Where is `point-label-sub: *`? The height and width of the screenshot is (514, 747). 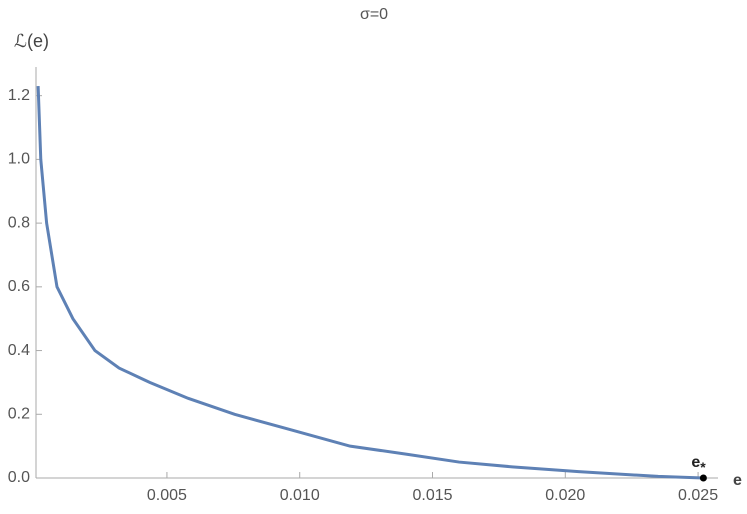
point-label-sub: * is located at coordinates (703, 467).